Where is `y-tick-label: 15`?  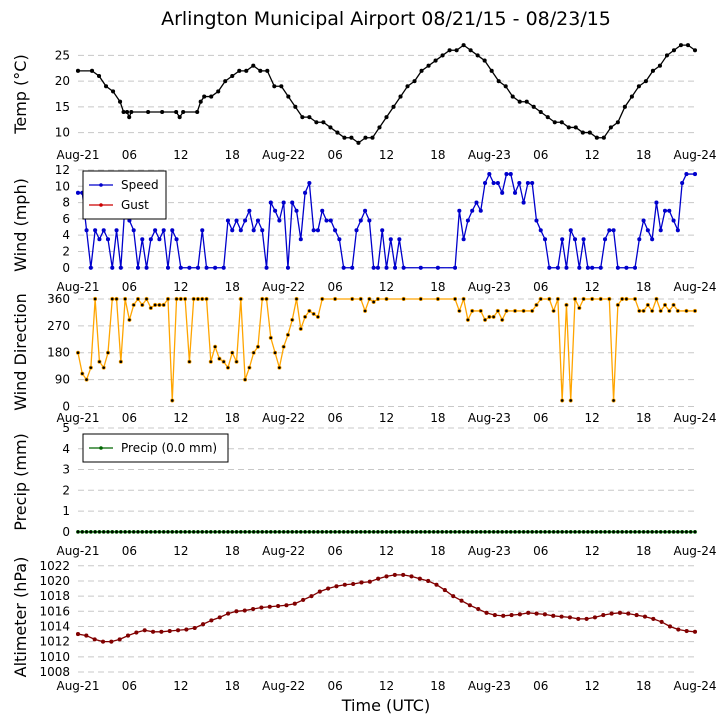 y-tick-label: 15 is located at coordinates (62, 107).